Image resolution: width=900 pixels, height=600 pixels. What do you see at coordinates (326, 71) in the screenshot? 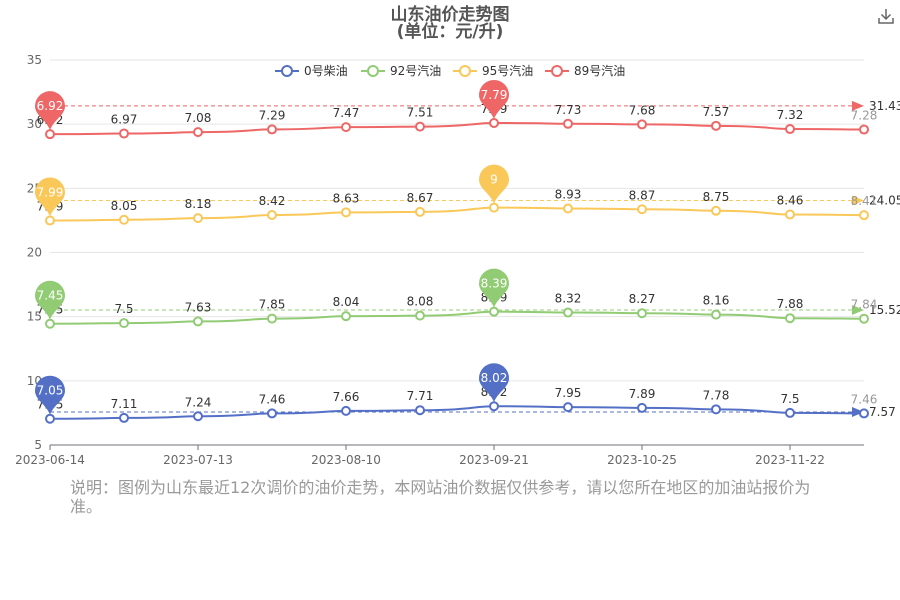
I see `legend-label: 0号柴油` at bounding box center [326, 71].